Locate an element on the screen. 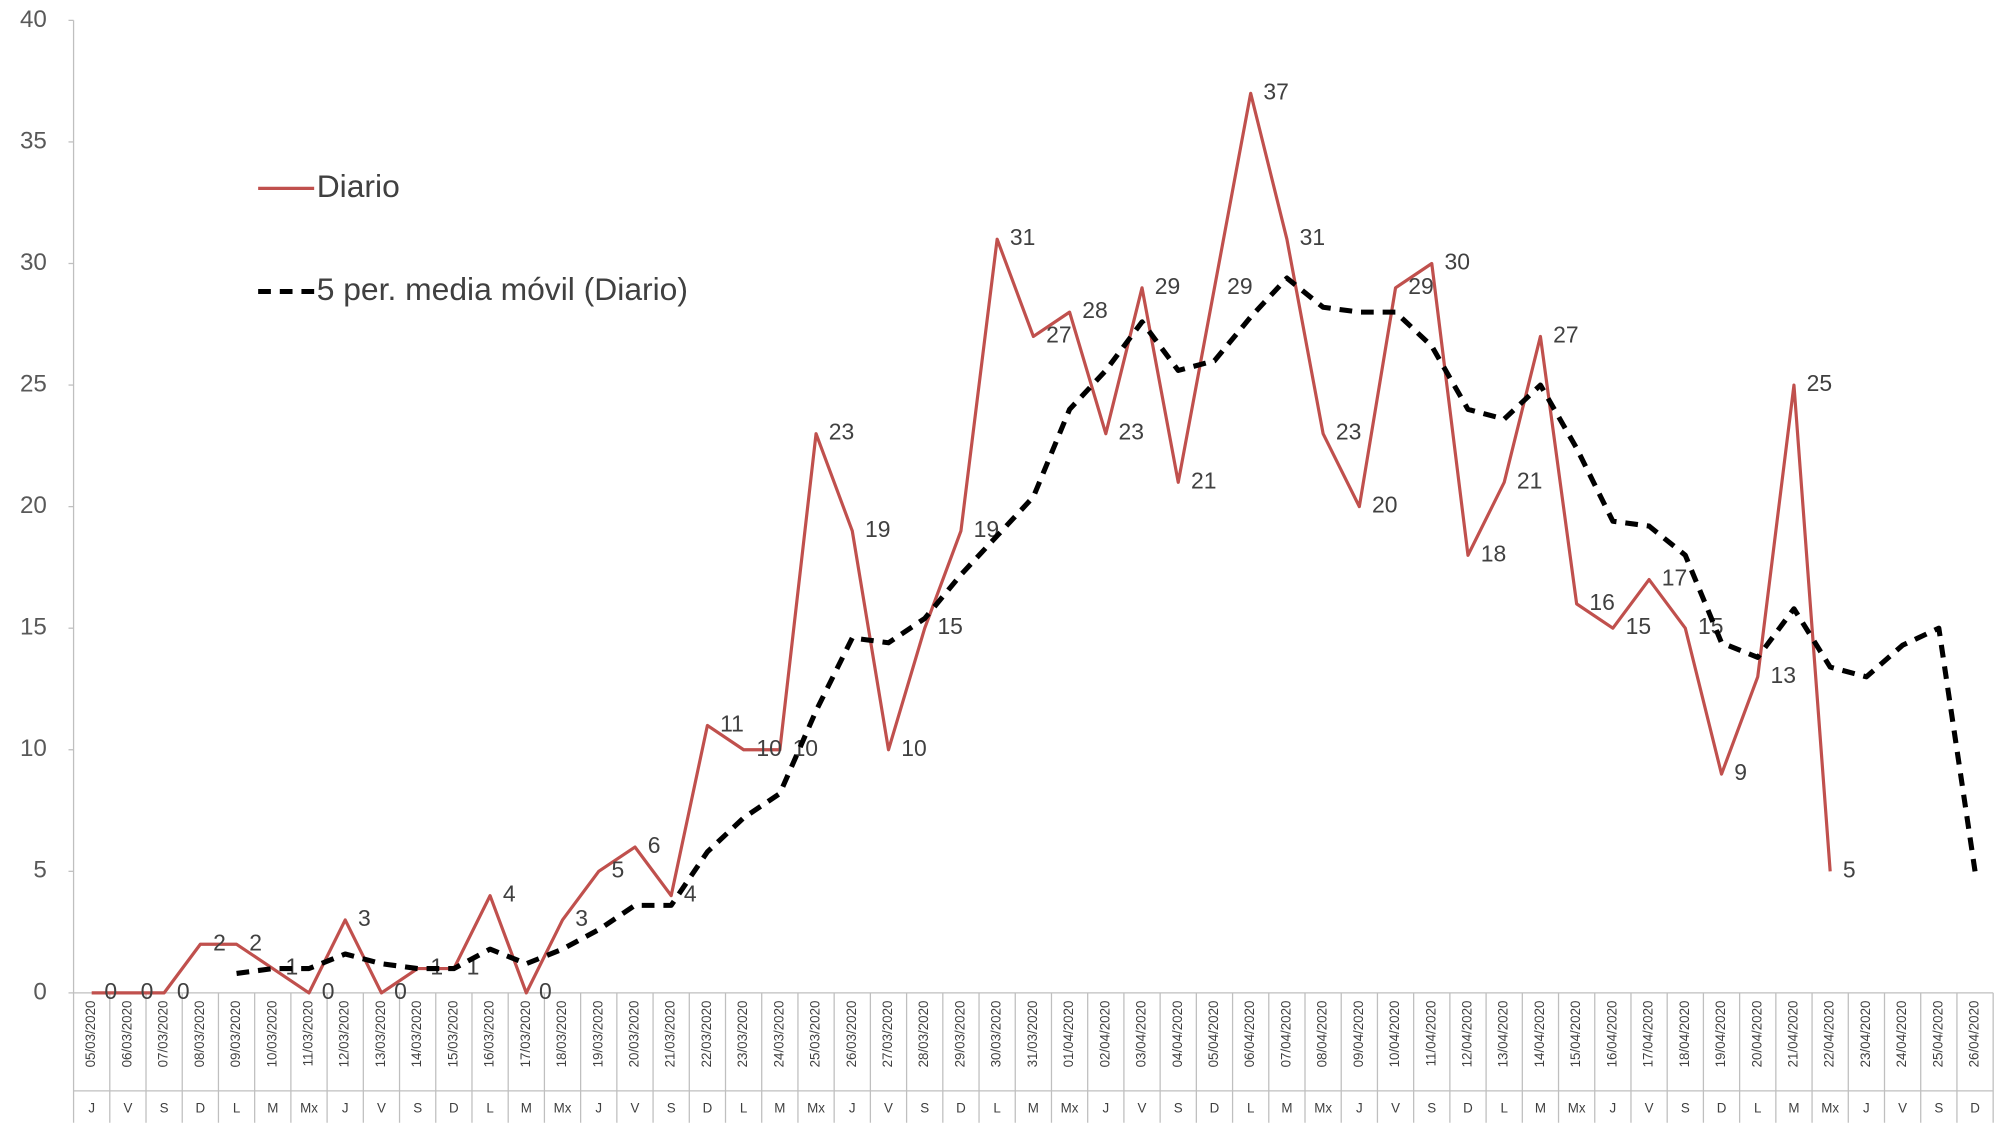 The width and height of the screenshot is (1998, 1124). data-label: 4 is located at coordinates (690, 894).